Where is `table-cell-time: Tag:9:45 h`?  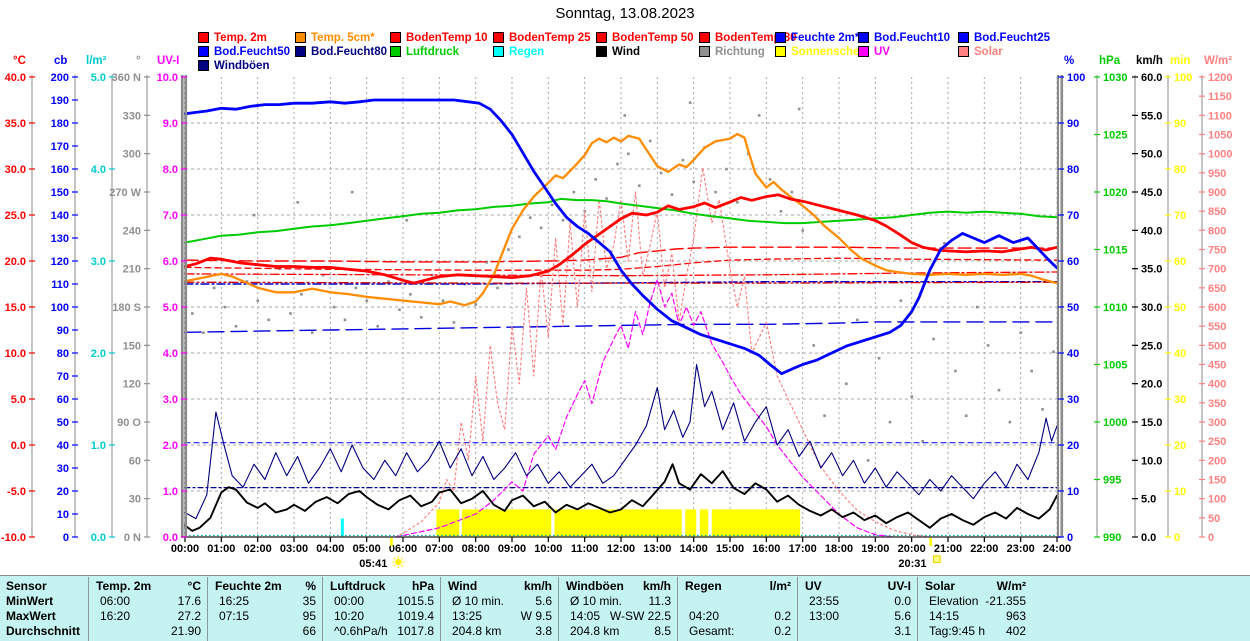 table-cell-time: Tag:9:45 h is located at coordinates (957, 631).